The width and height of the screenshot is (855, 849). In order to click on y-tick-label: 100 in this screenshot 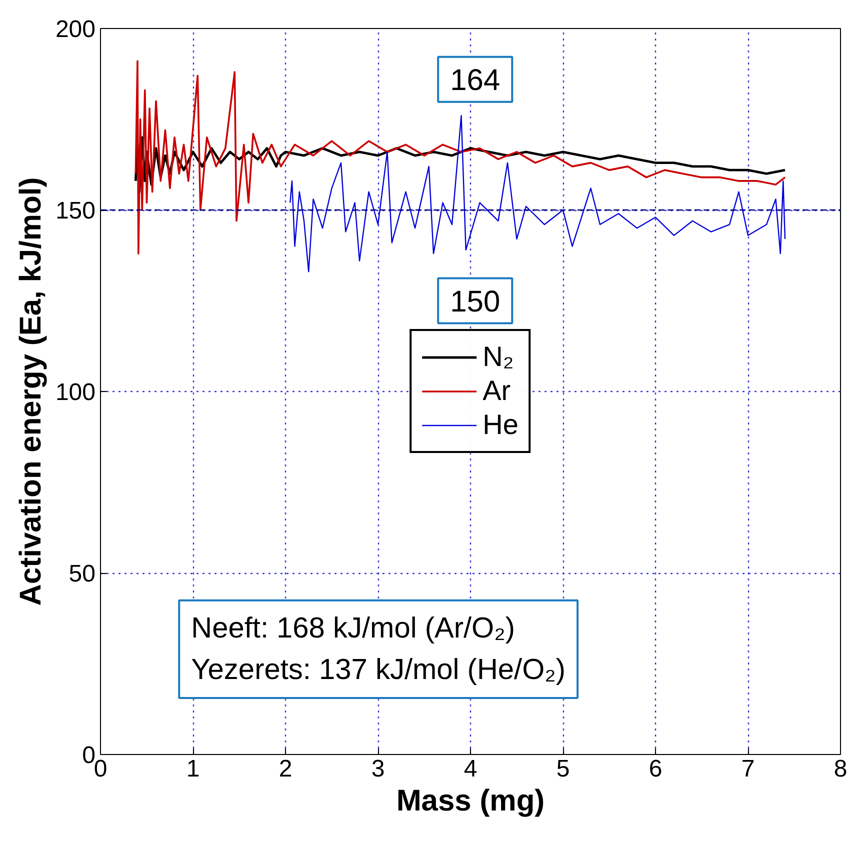, I will do `click(75, 392)`.